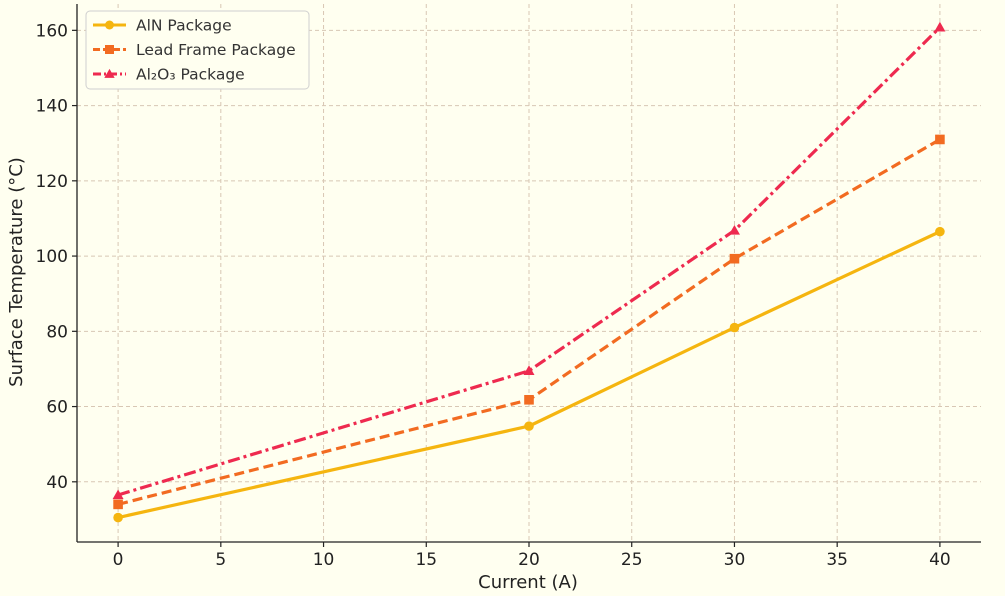  Describe the element at coordinates (57, 408) in the screenshot. I see `y-tick-label-1: 60` at that location.